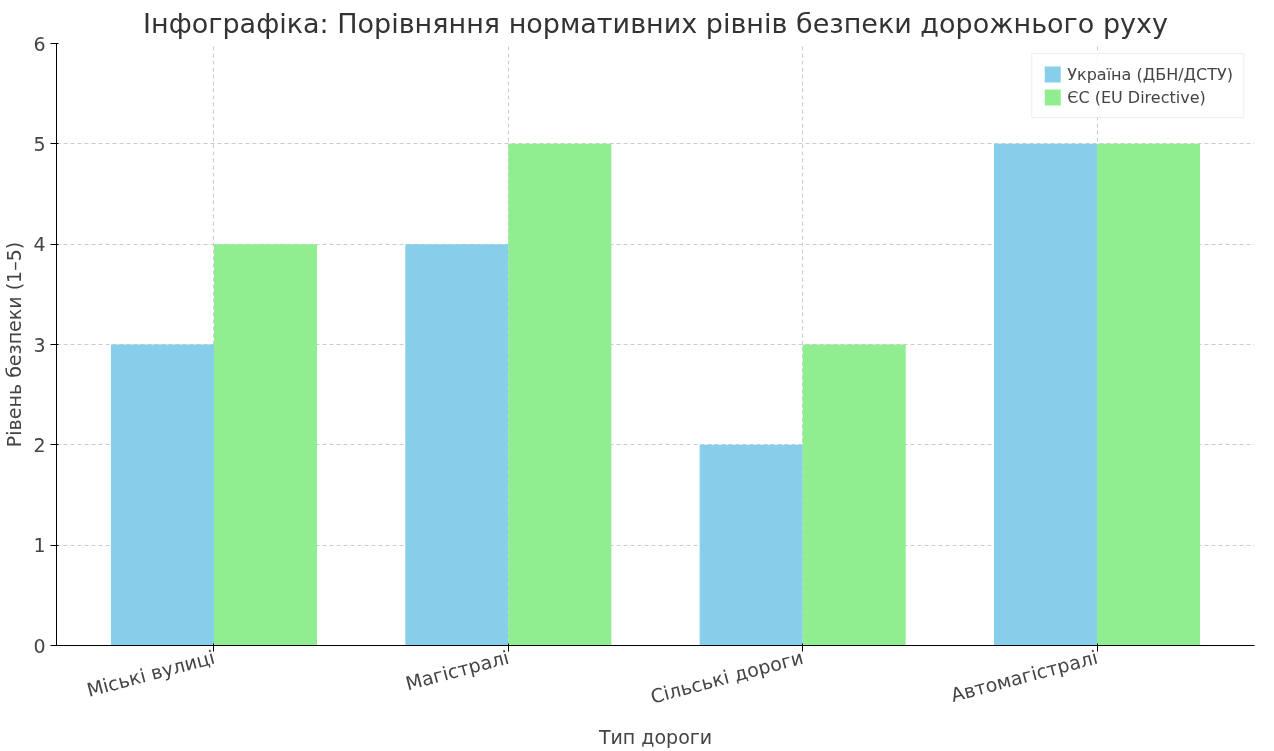 Image resolution: width=1274 pixels, height=751 pixels. Describe the element at coordinates (39, 344) in the screenshot. I see `y-tick-label: 3` at that location.